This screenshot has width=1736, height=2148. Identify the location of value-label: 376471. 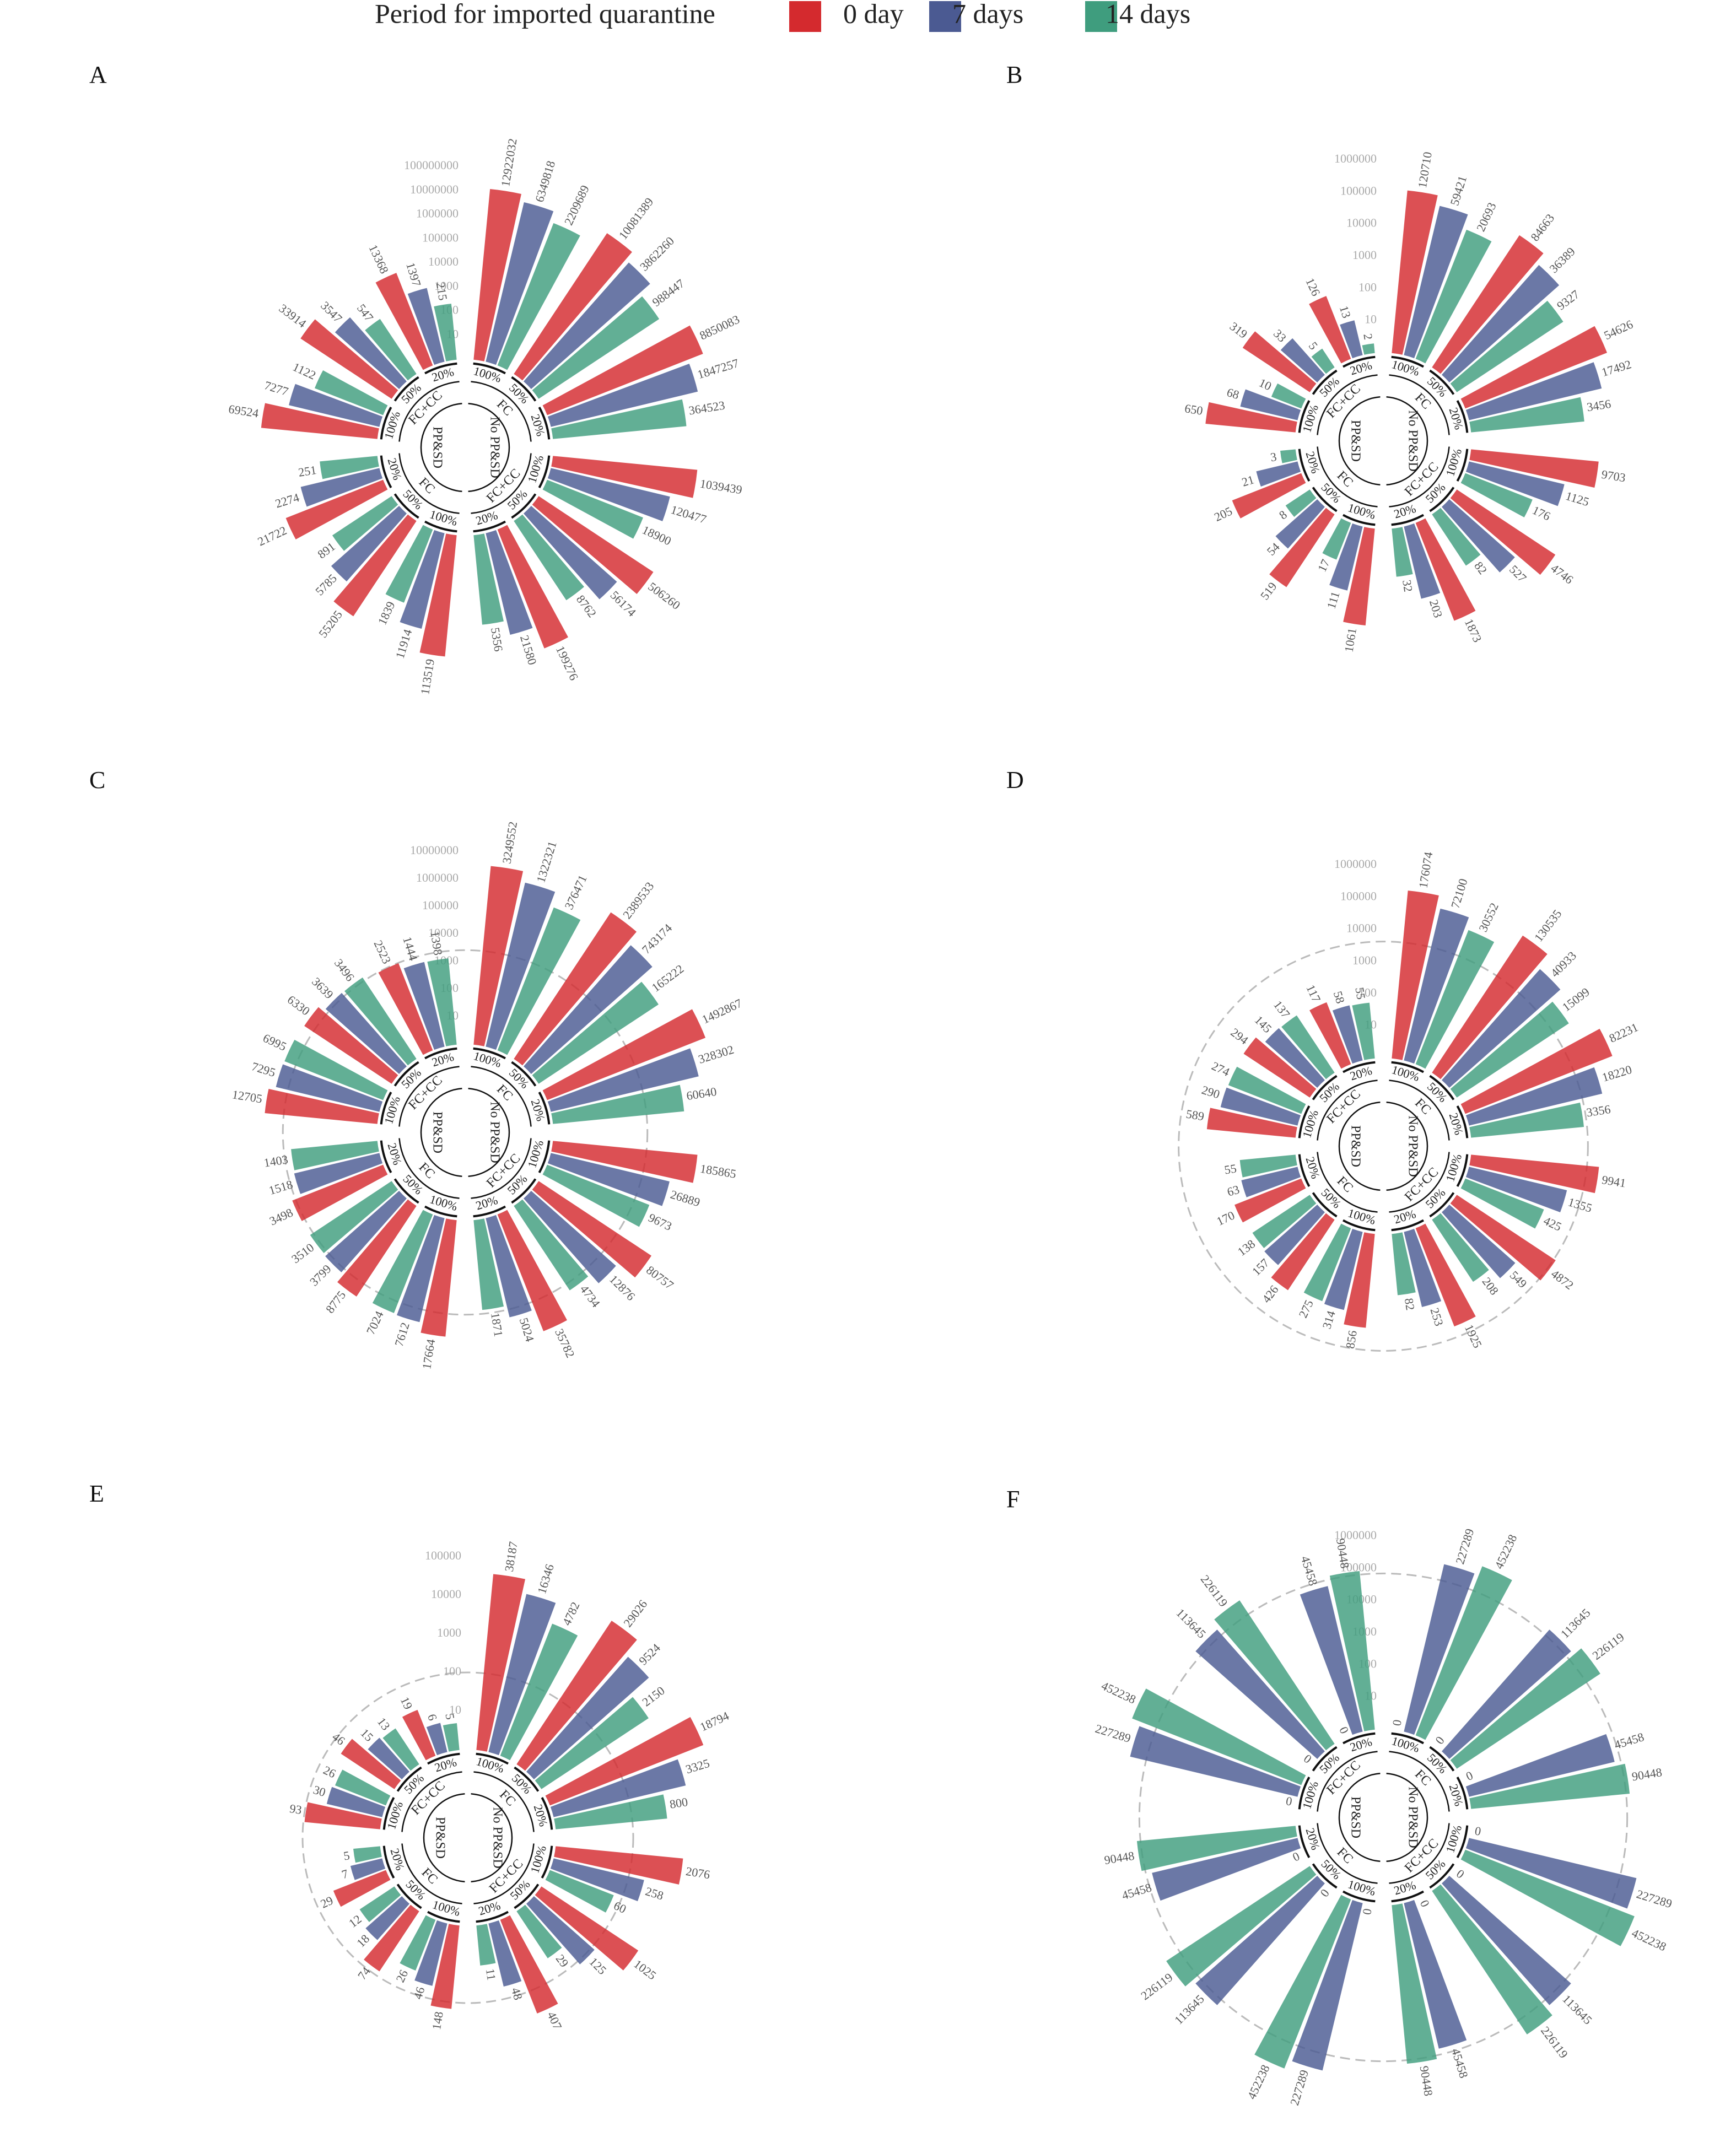
(576, 892).